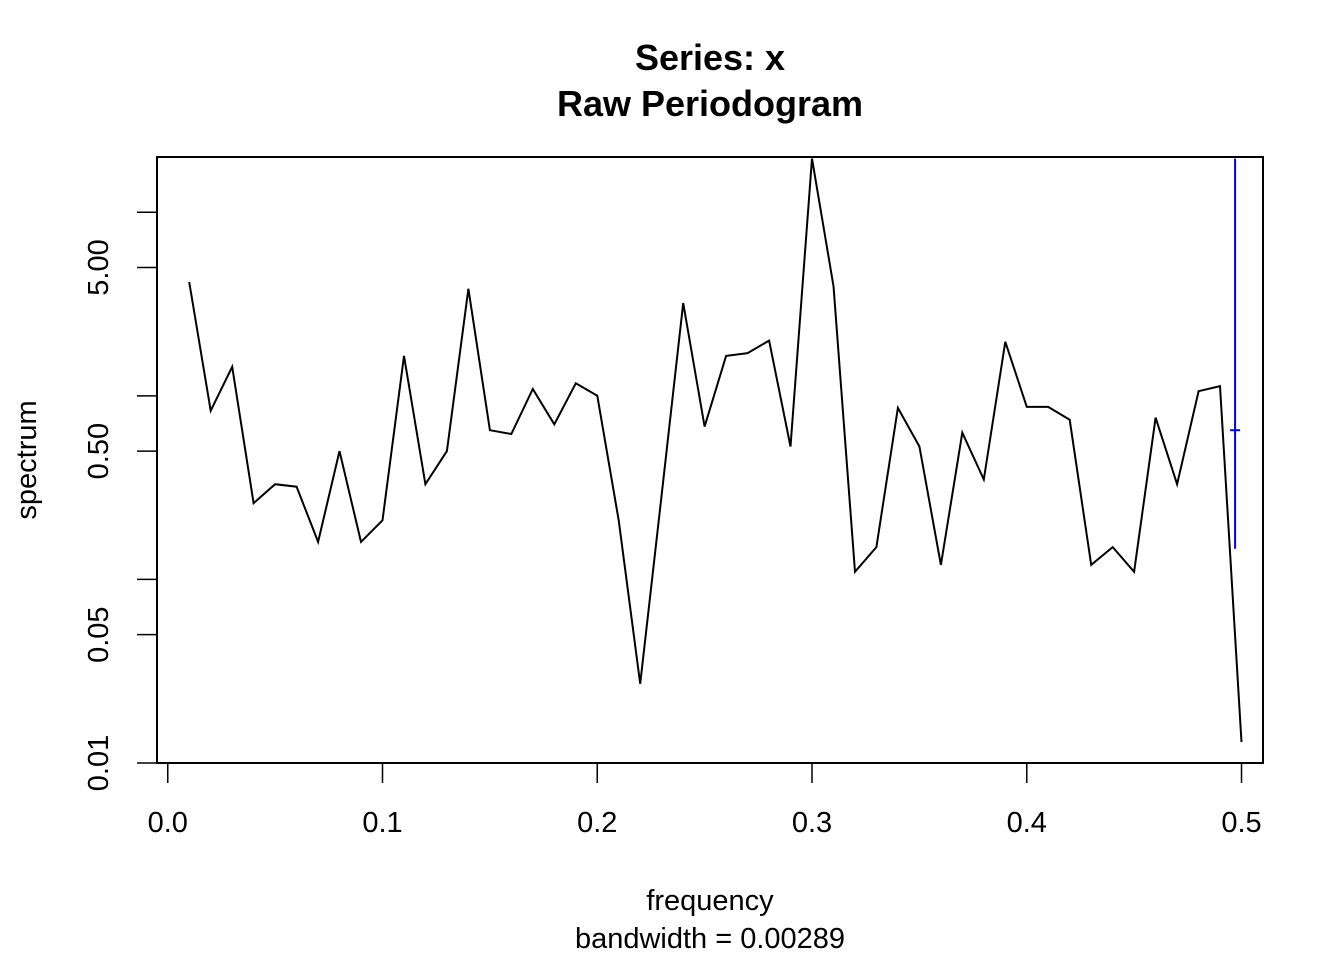 This screenshot has width=1344, height=960. I want to click on y-tick-label: 5.00, so click(99, 267).